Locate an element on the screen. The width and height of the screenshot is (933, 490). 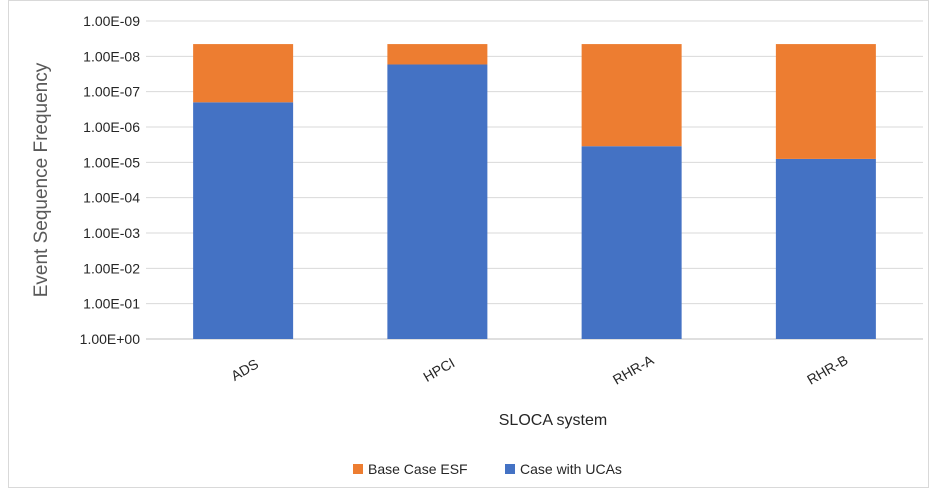
y-tick-label: 1.00E-05 is located at coordinates (111, 162).